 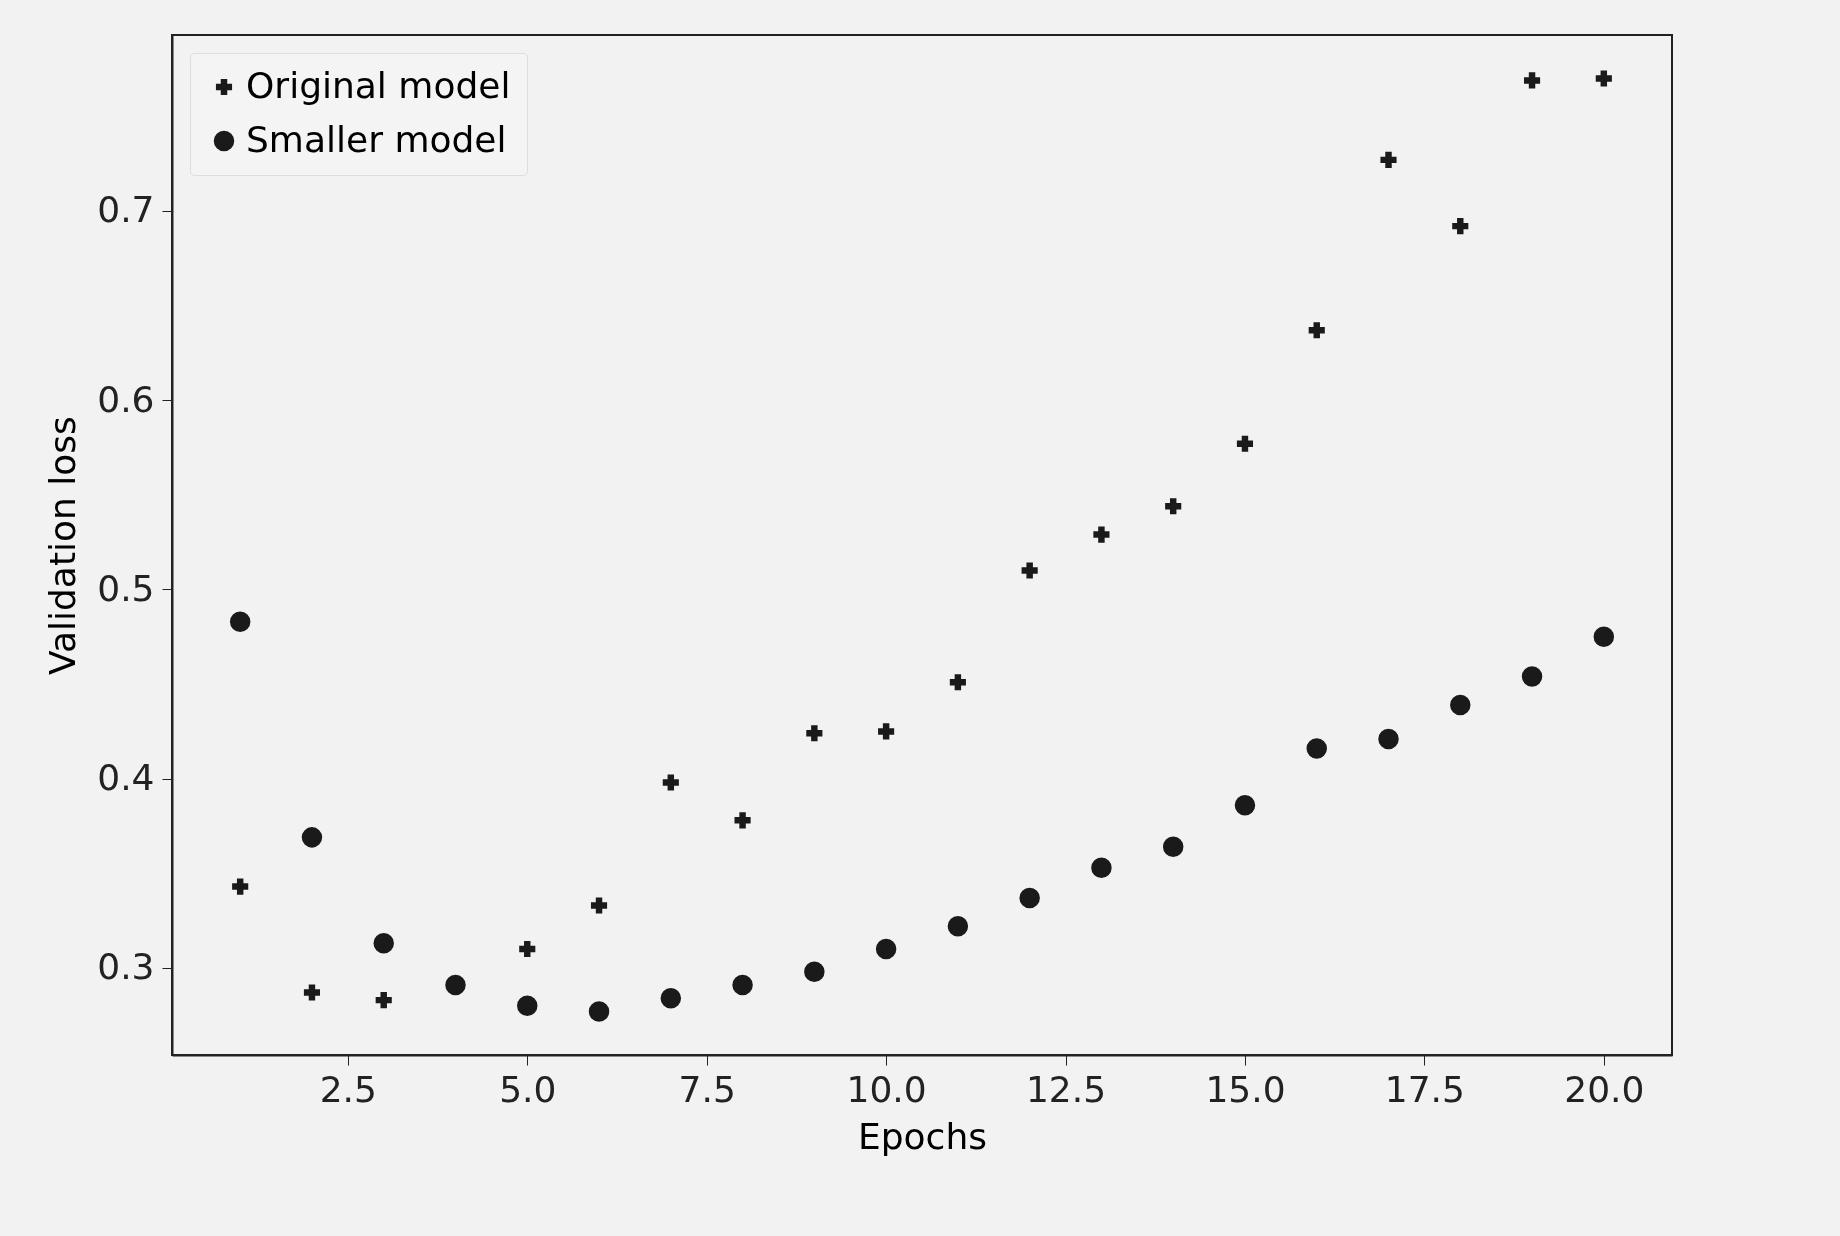 What do you see at coordinates (528, 1089) in the screenshot?
I see `x-tick-label: 5.0` at bounding box center [528, 1089].